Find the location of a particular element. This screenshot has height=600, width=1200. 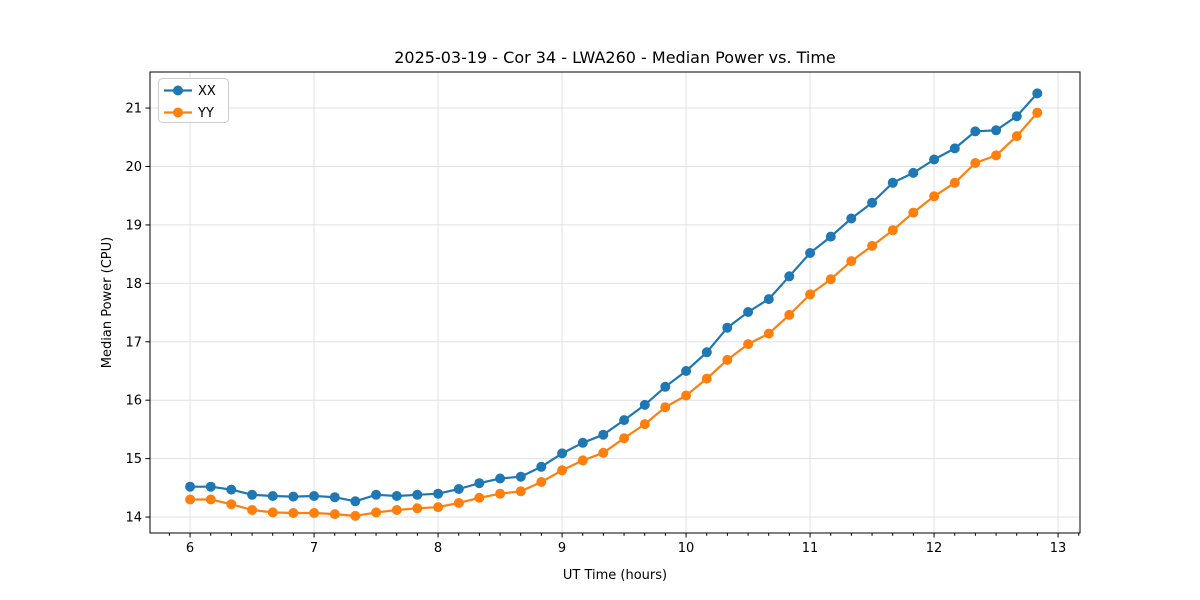

y-tick-label: 16 is located at coordinates (133, 401).